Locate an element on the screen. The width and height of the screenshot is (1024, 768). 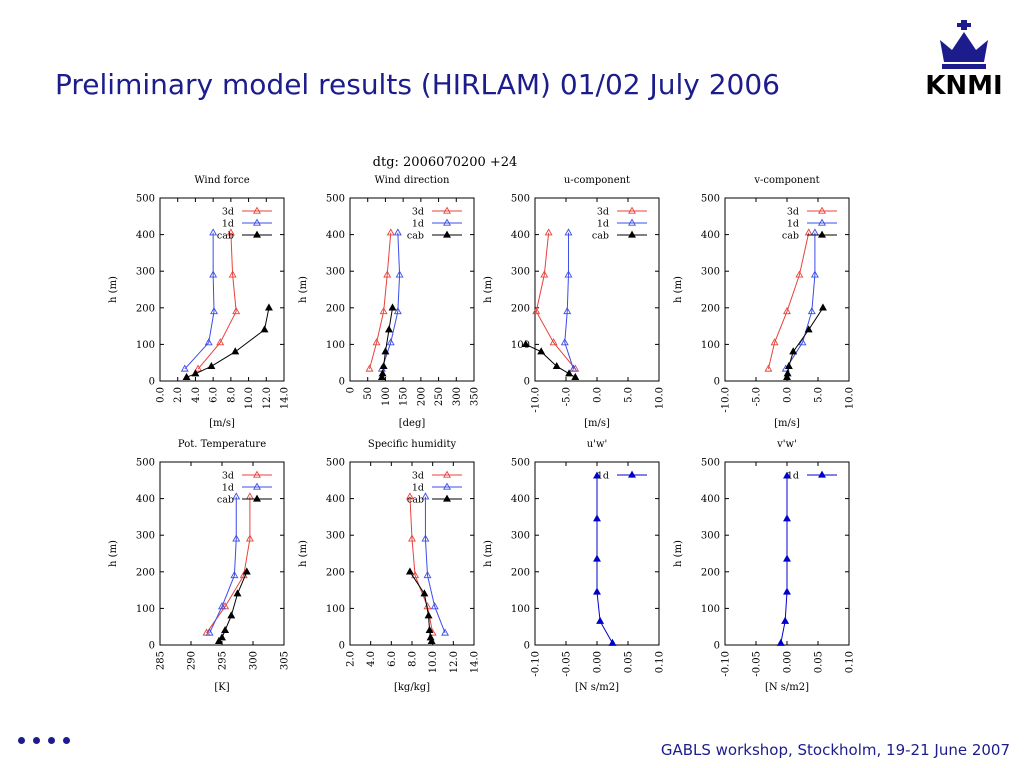
x-tick-label: 2.0 is located at coordinates (178, 395).